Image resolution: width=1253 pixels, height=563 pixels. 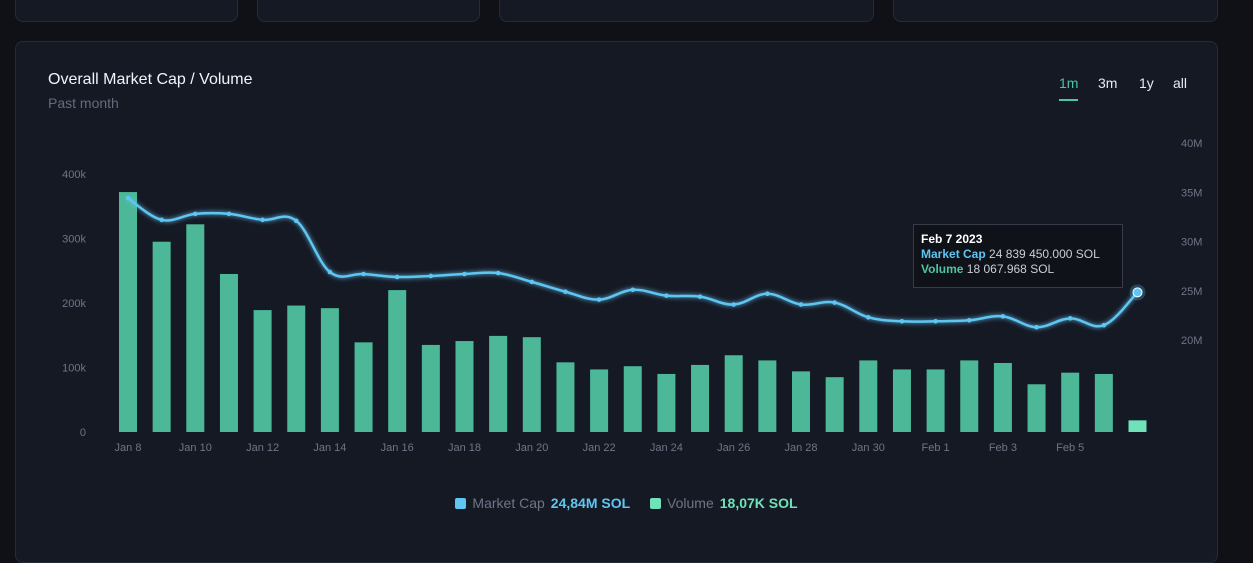 I want to click on legend-swatch-market-cap, so click(x=461, y=504).